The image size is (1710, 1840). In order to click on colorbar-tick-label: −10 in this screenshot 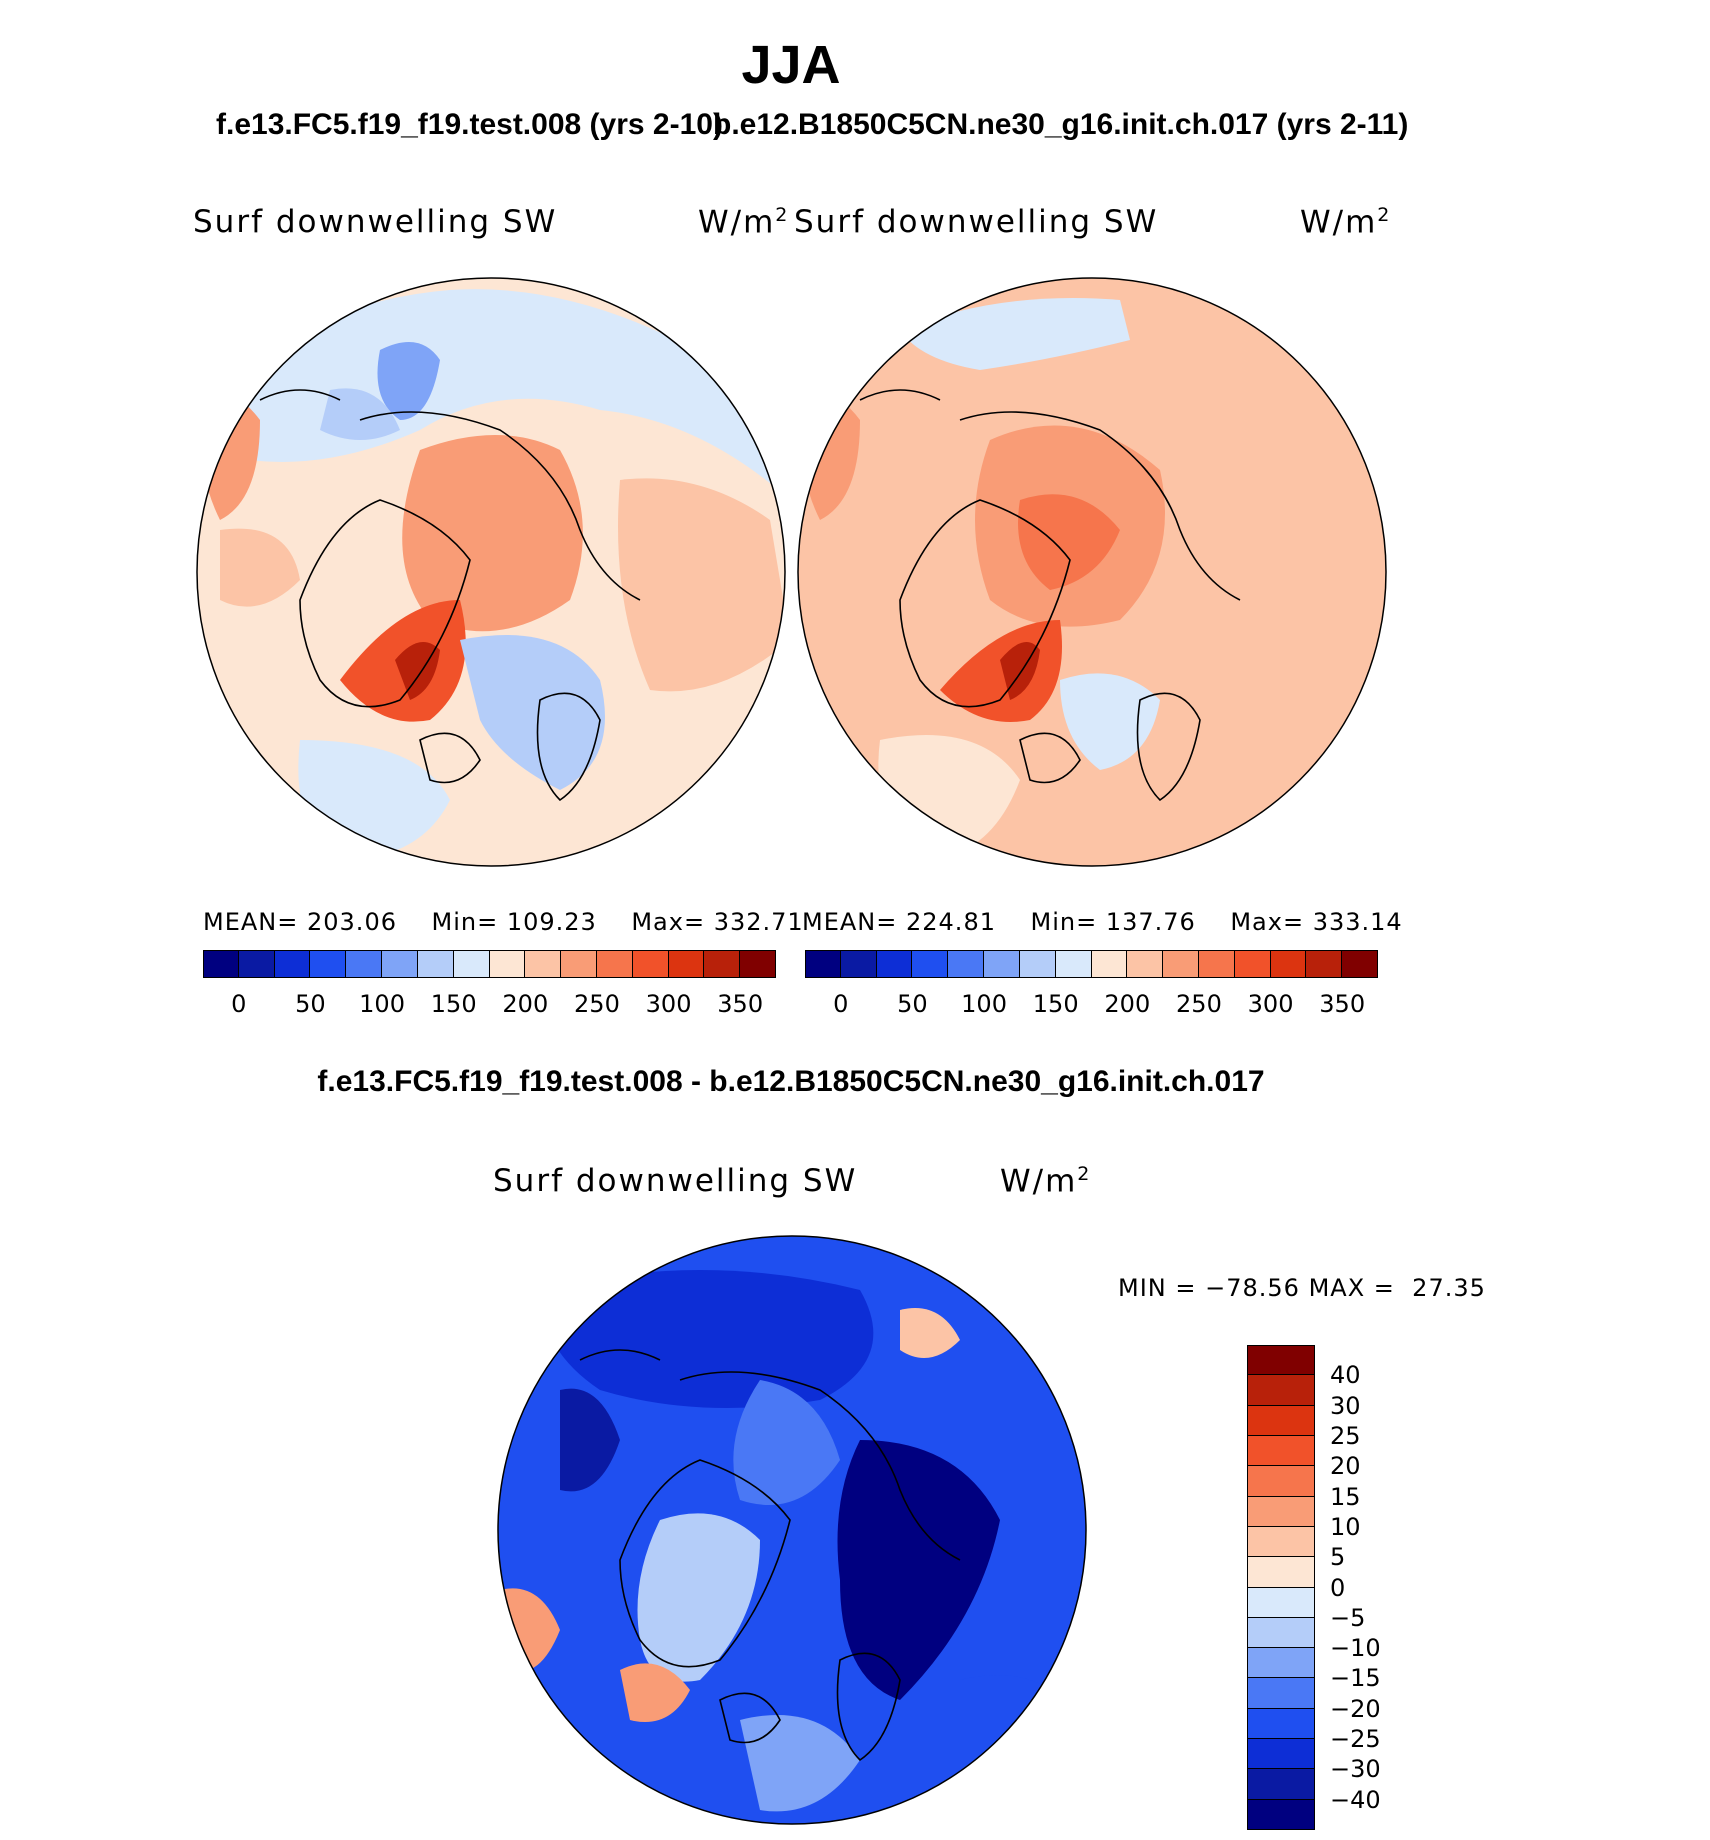, I will do `click(1355, 1648)`.